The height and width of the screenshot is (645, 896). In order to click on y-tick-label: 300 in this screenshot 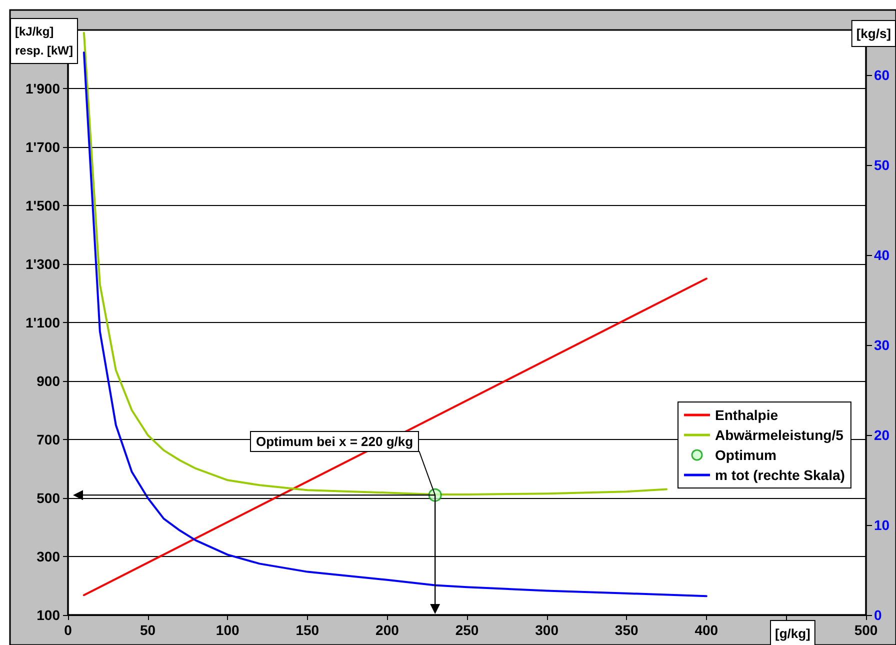, I will do `click(48, 556)`.